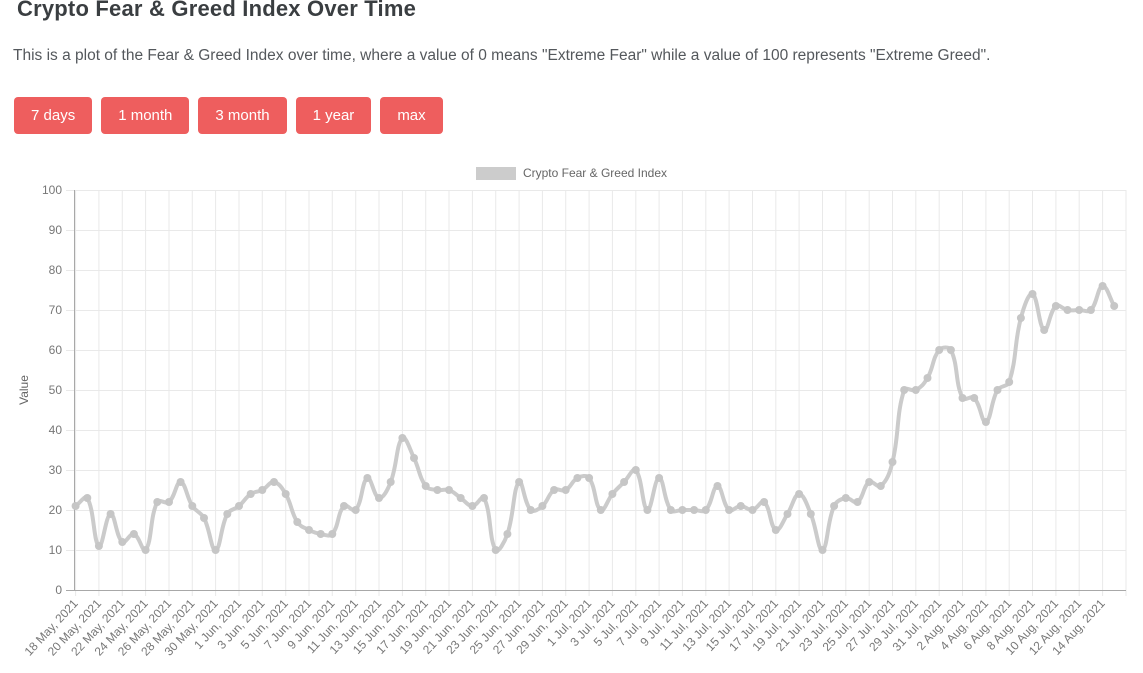 This screenshot has height=673, width=1143. Describe the element at coordinates (56, 470) in the screenshot. I see `y-tick-label: 30` at that location.